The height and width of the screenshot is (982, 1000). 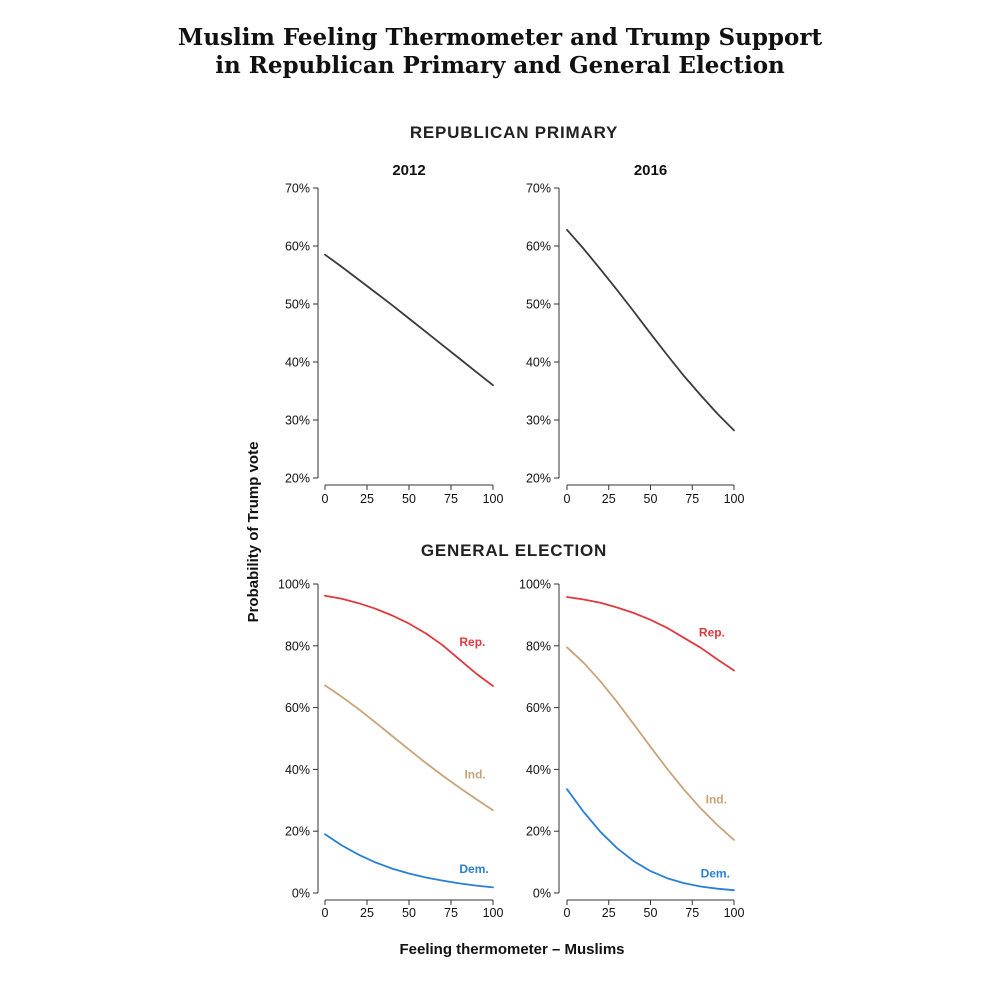 What do you see at coordinates (514, 550) in the screenshot?
I see `section-title-general: GENERAL ELECTION` at bounding box center [514, 550].